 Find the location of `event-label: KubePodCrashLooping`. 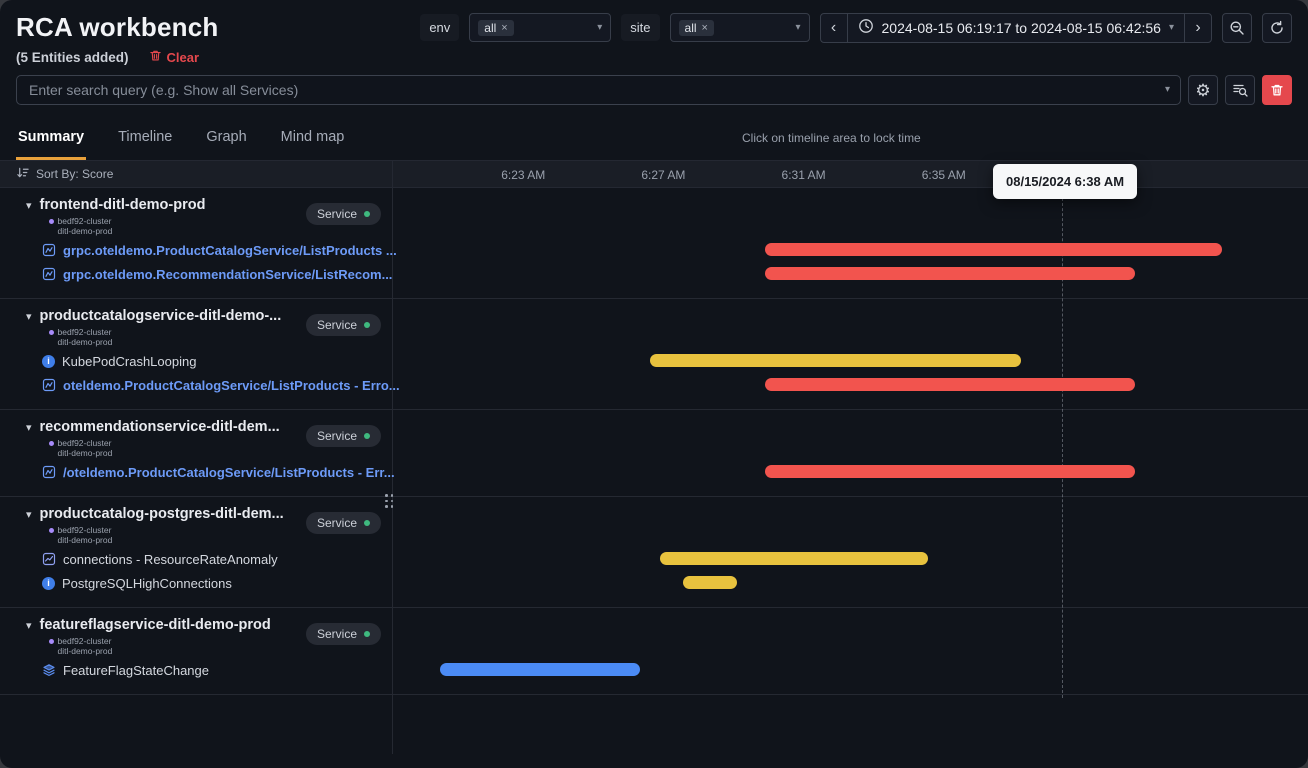

event-label: KubePodCrashLooping is located at coordinates (129, 361).